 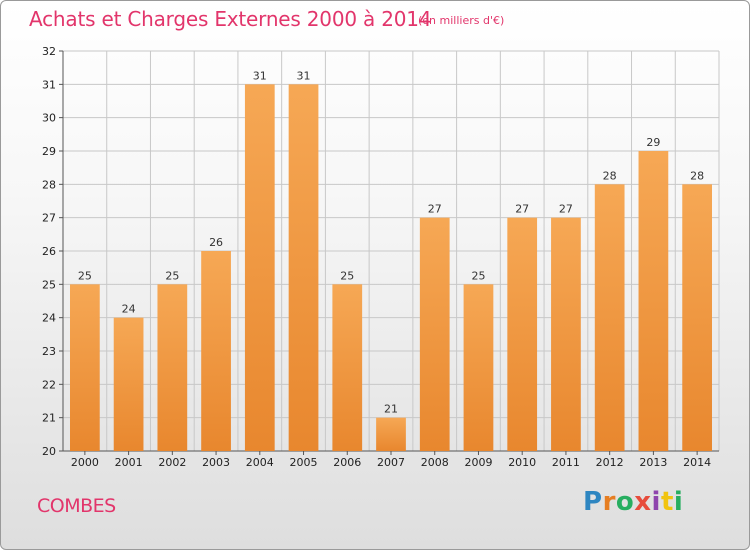 What do you see at coordinates (609, 318) in the screenshot?
I see `bar-2012` at bounding box center [609, 318].